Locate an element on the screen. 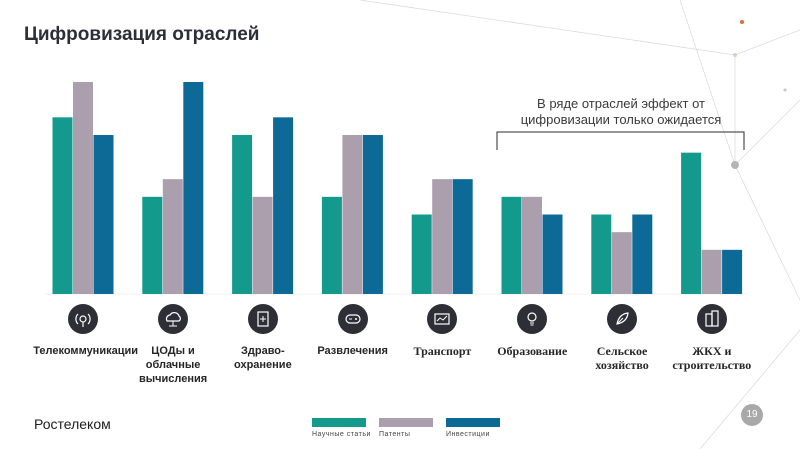 Image resolution: width=800 pixels, height=449 pixels. category-label-line: строительство is located at coordinates (712, 365).